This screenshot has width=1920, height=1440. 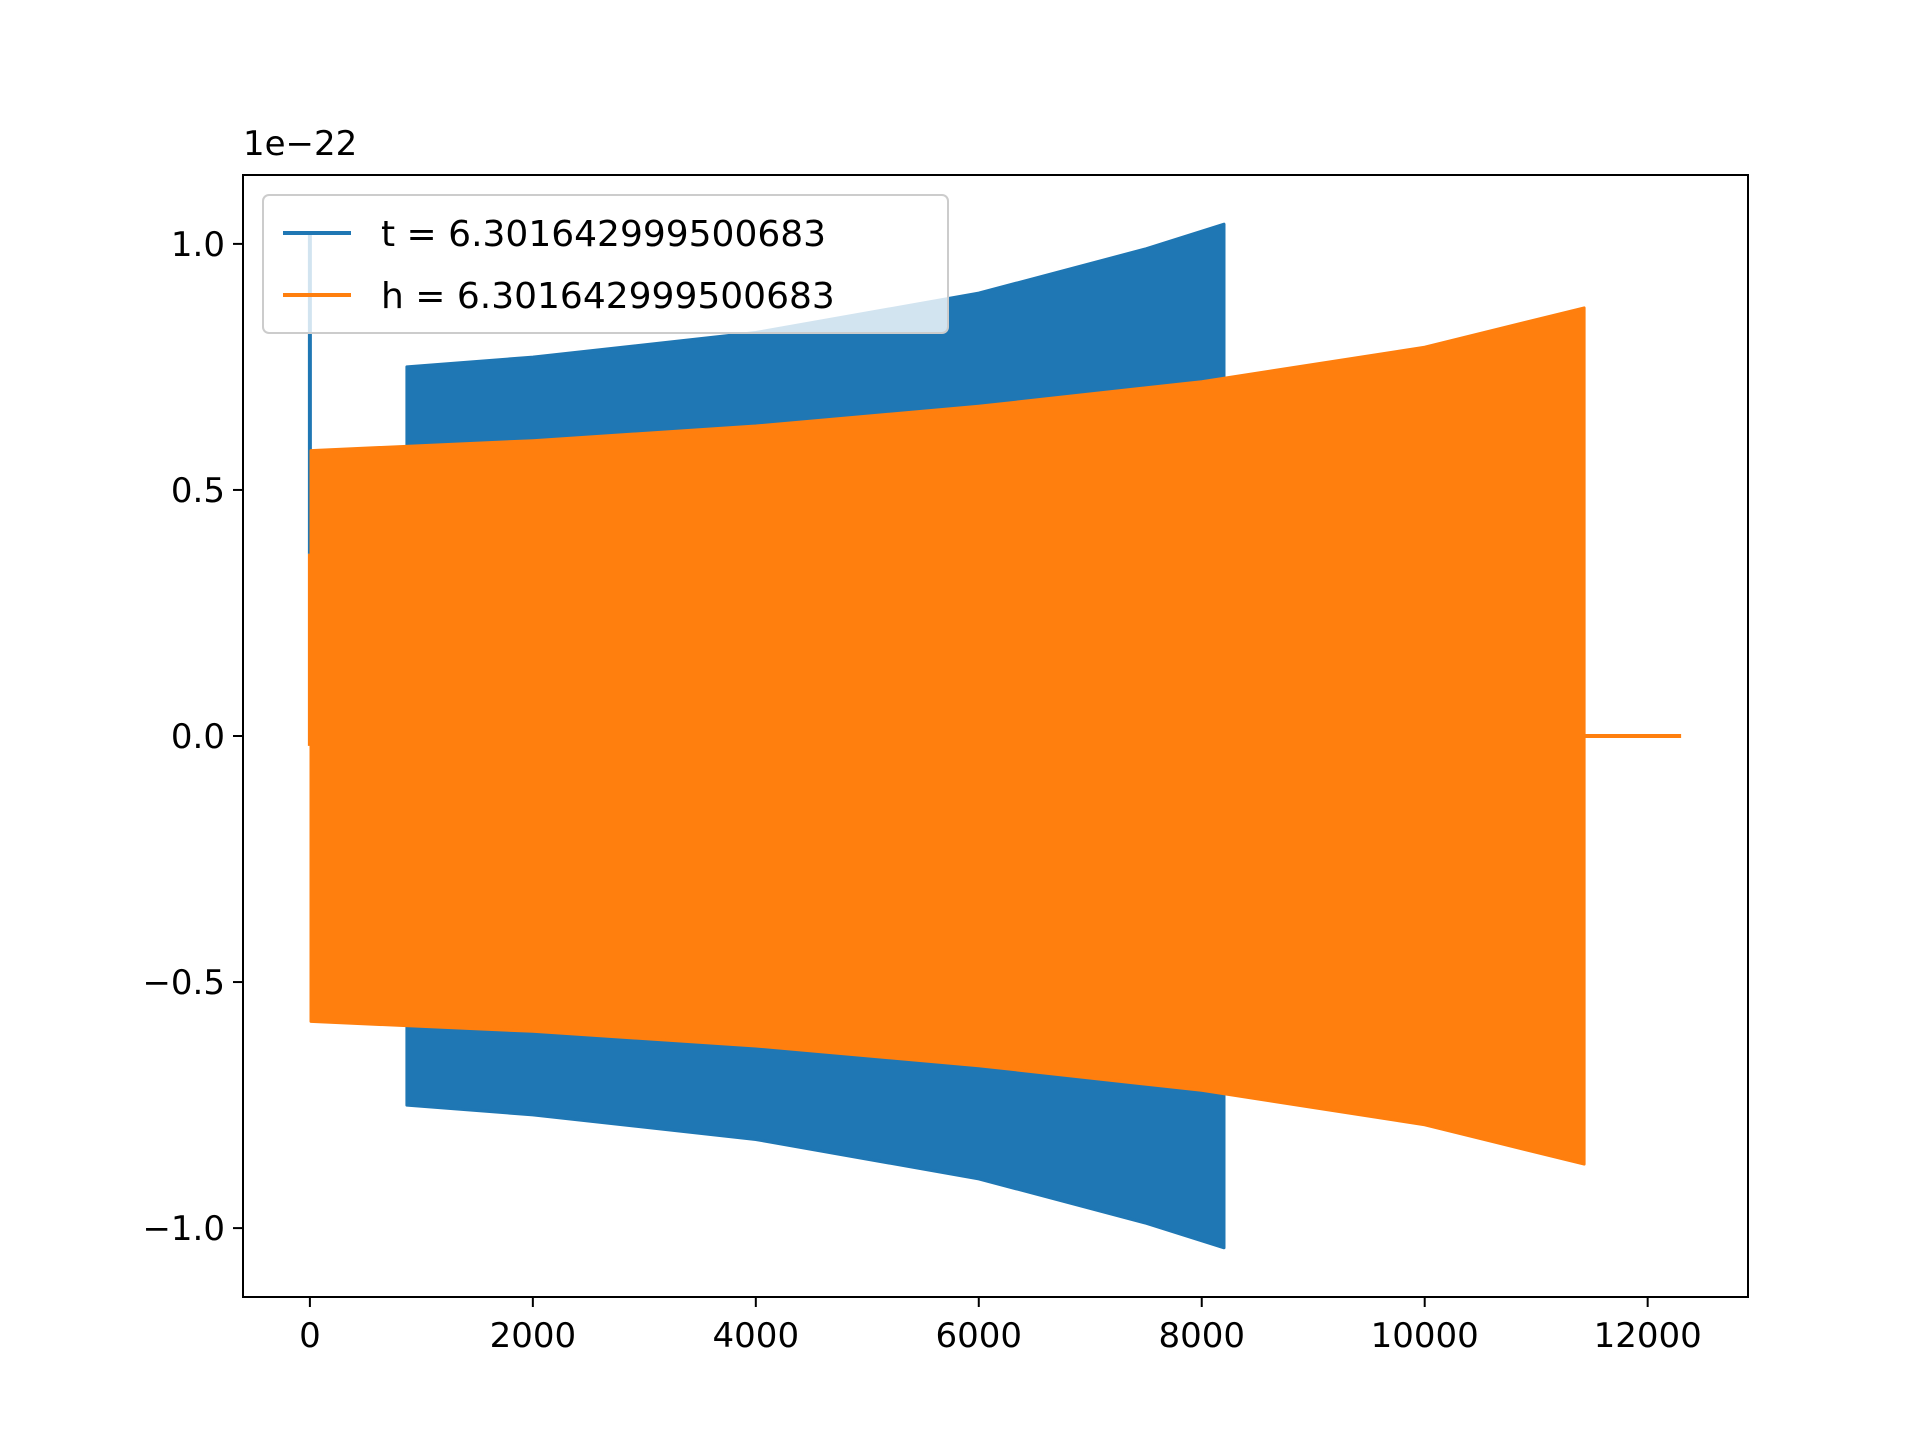 What do you see at coordinates (608, 296) in the screenshot?
I see `legend-label-h: h = 6.301642999500683` at bounding box center [608, 296].